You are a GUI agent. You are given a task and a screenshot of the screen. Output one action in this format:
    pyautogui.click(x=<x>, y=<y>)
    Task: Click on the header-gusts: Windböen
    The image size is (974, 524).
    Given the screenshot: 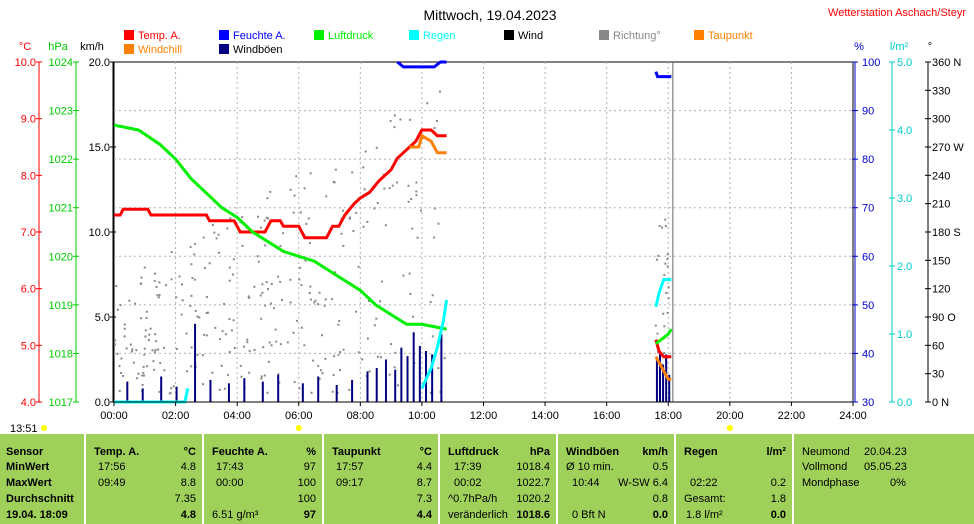 What is the action you would take?
    pyautogui.click(x=593, y=452)
    